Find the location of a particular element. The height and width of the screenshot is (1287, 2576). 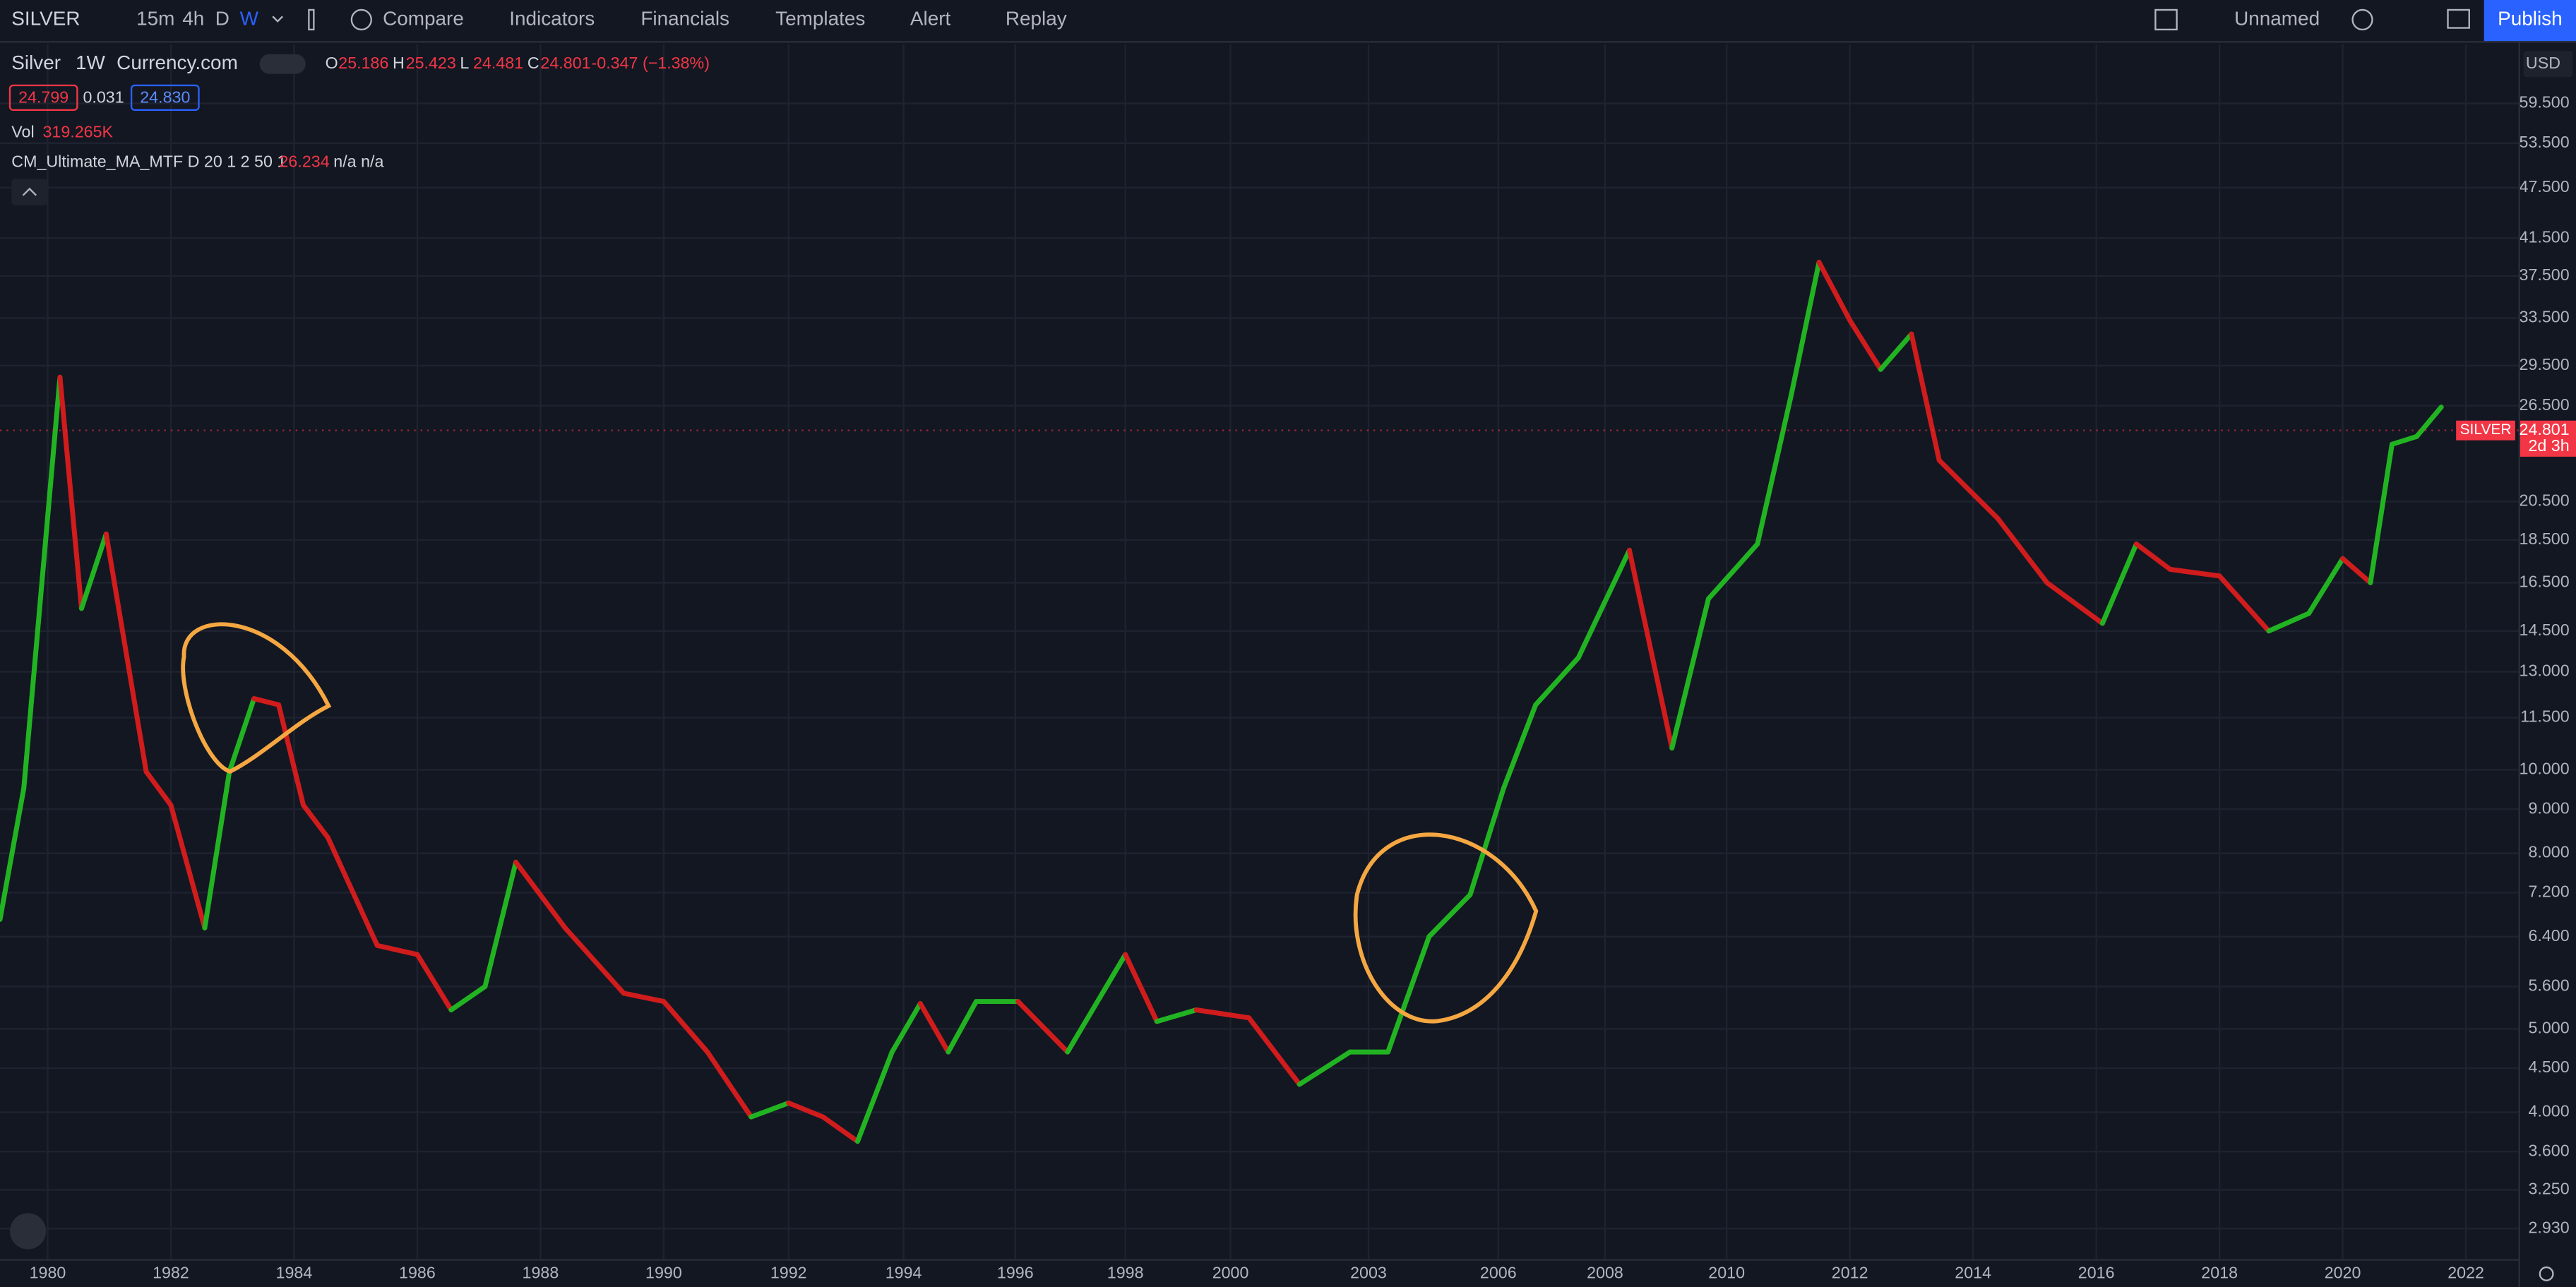

price-tag-name: SILVER is located at coordinates (2486, 429).